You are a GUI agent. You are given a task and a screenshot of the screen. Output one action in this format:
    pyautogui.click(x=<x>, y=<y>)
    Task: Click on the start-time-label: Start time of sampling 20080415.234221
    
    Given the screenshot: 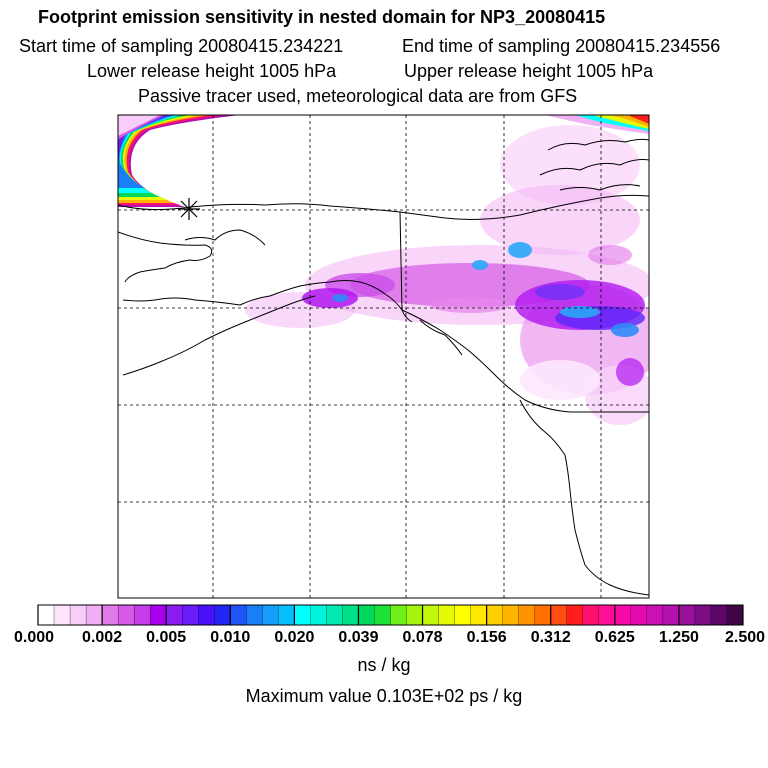 What is the action you would take?
    pyautogui.click(x=181, y=46)
    